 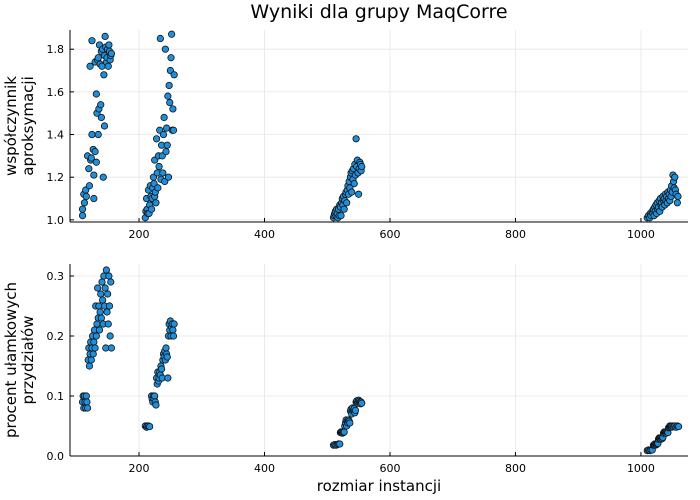 What do you see at coordinates (264, 468) in the screenshot?
I see `x-tick-label: 400` at bounding box center [264, 468].